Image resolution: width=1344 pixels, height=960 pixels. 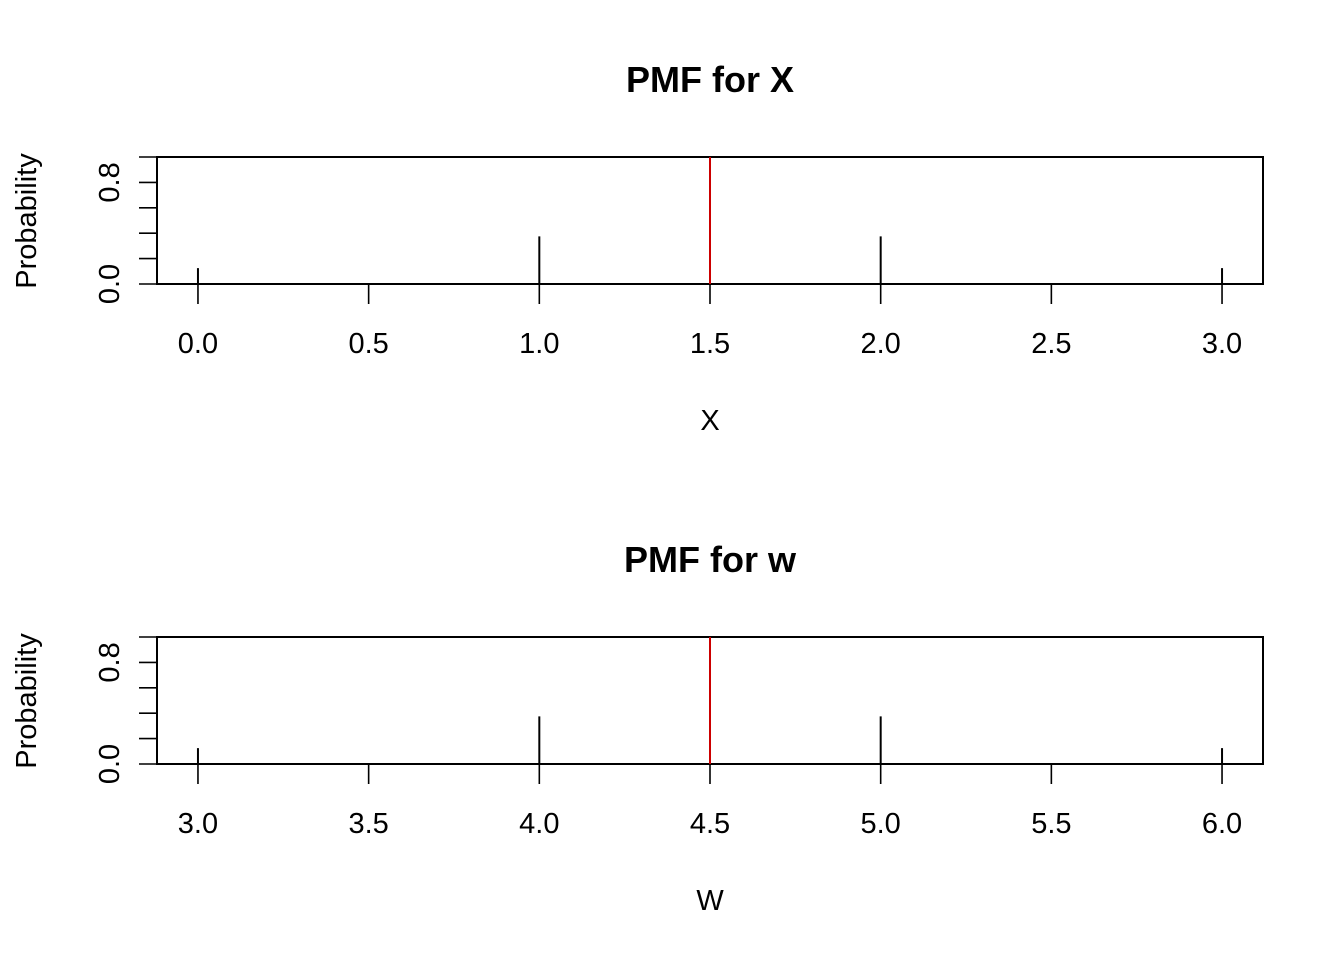 I want to click on chart-title: PMF for X, so click(x=710, y=79).